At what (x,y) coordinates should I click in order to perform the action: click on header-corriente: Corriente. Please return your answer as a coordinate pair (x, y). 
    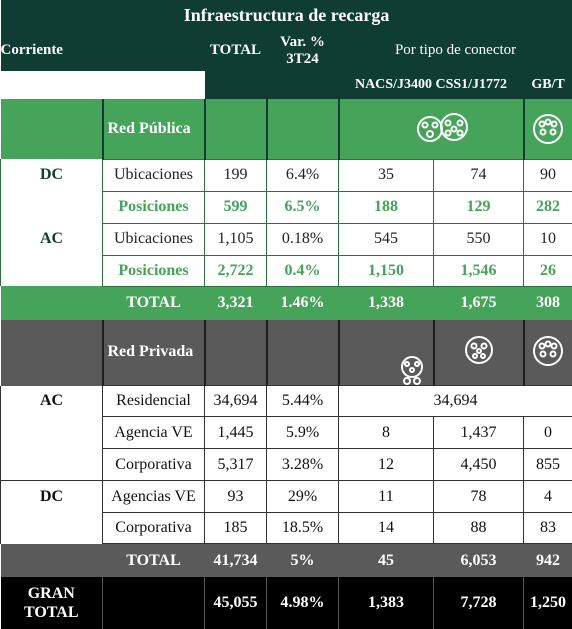
    Looking at the image, I should click on (103, 50).